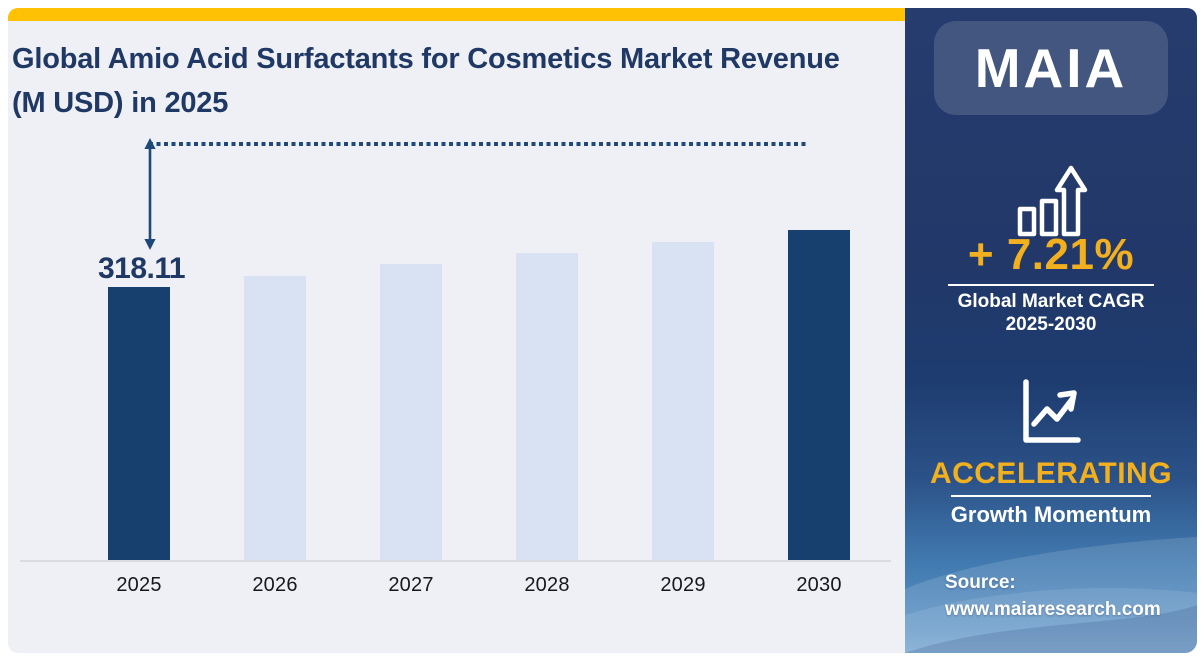 This screenshot has width=1204, height=672. Describe the element at coordinates (1052, 201) in the screenshot. I see `growth-bars-arrow-icon` at that location.